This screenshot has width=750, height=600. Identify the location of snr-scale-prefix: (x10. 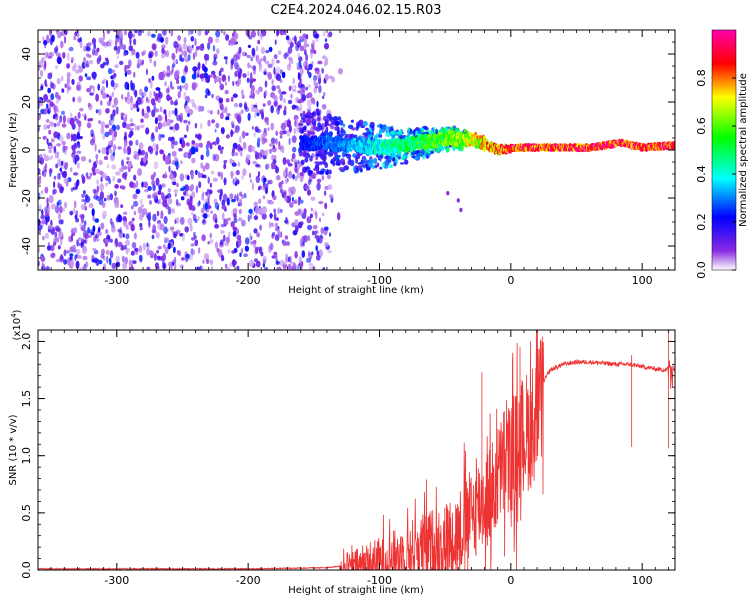
(17, 329).